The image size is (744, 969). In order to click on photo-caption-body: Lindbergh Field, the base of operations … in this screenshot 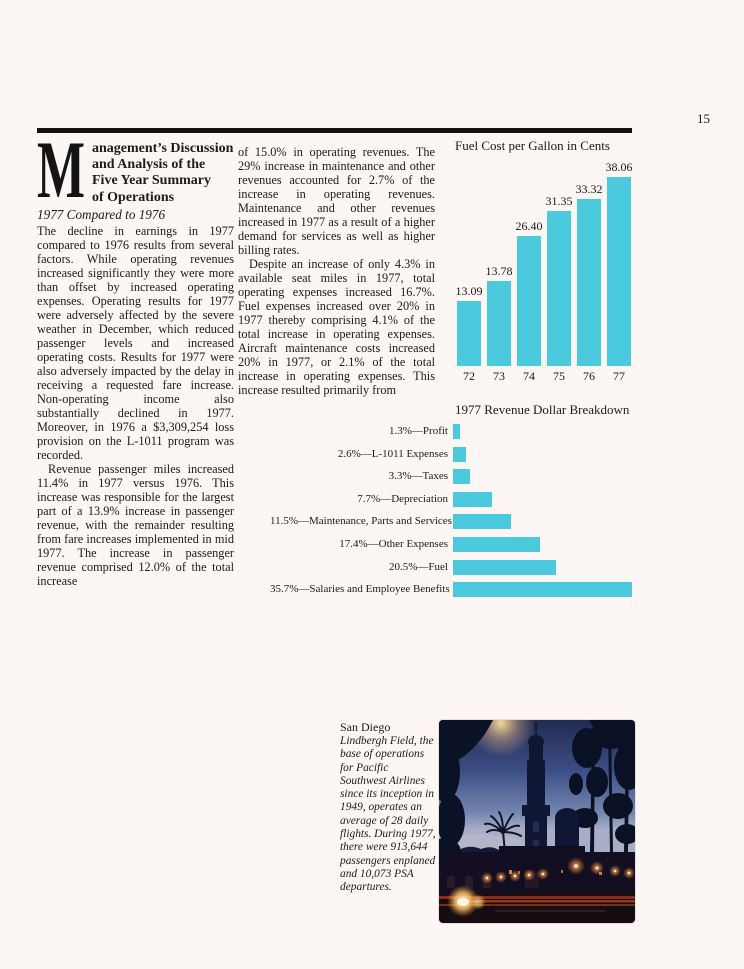, I will do `click(388, 814)`.